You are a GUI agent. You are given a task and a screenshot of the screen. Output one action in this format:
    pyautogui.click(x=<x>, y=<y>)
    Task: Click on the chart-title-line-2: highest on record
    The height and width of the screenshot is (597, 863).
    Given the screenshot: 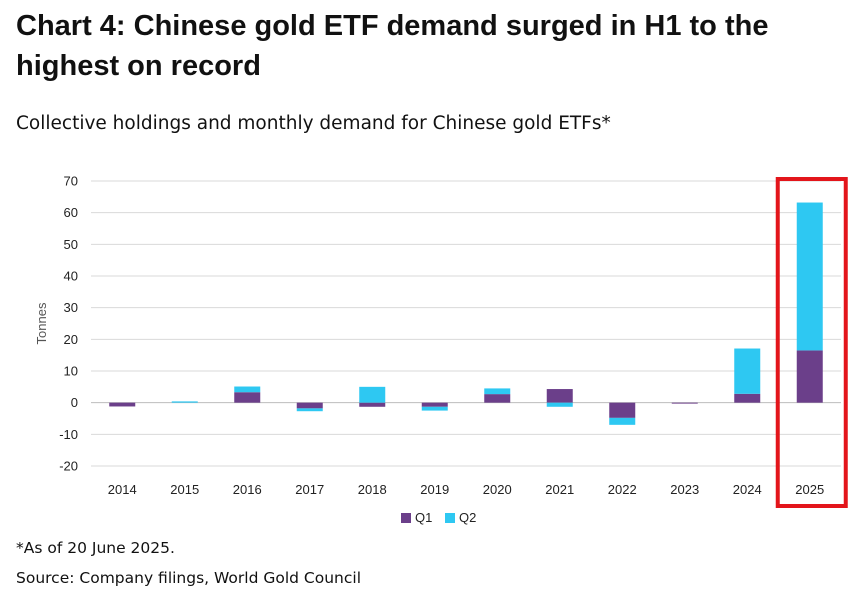 What is the action you would take?
    pyautogui.click(x=138, y=66)
    